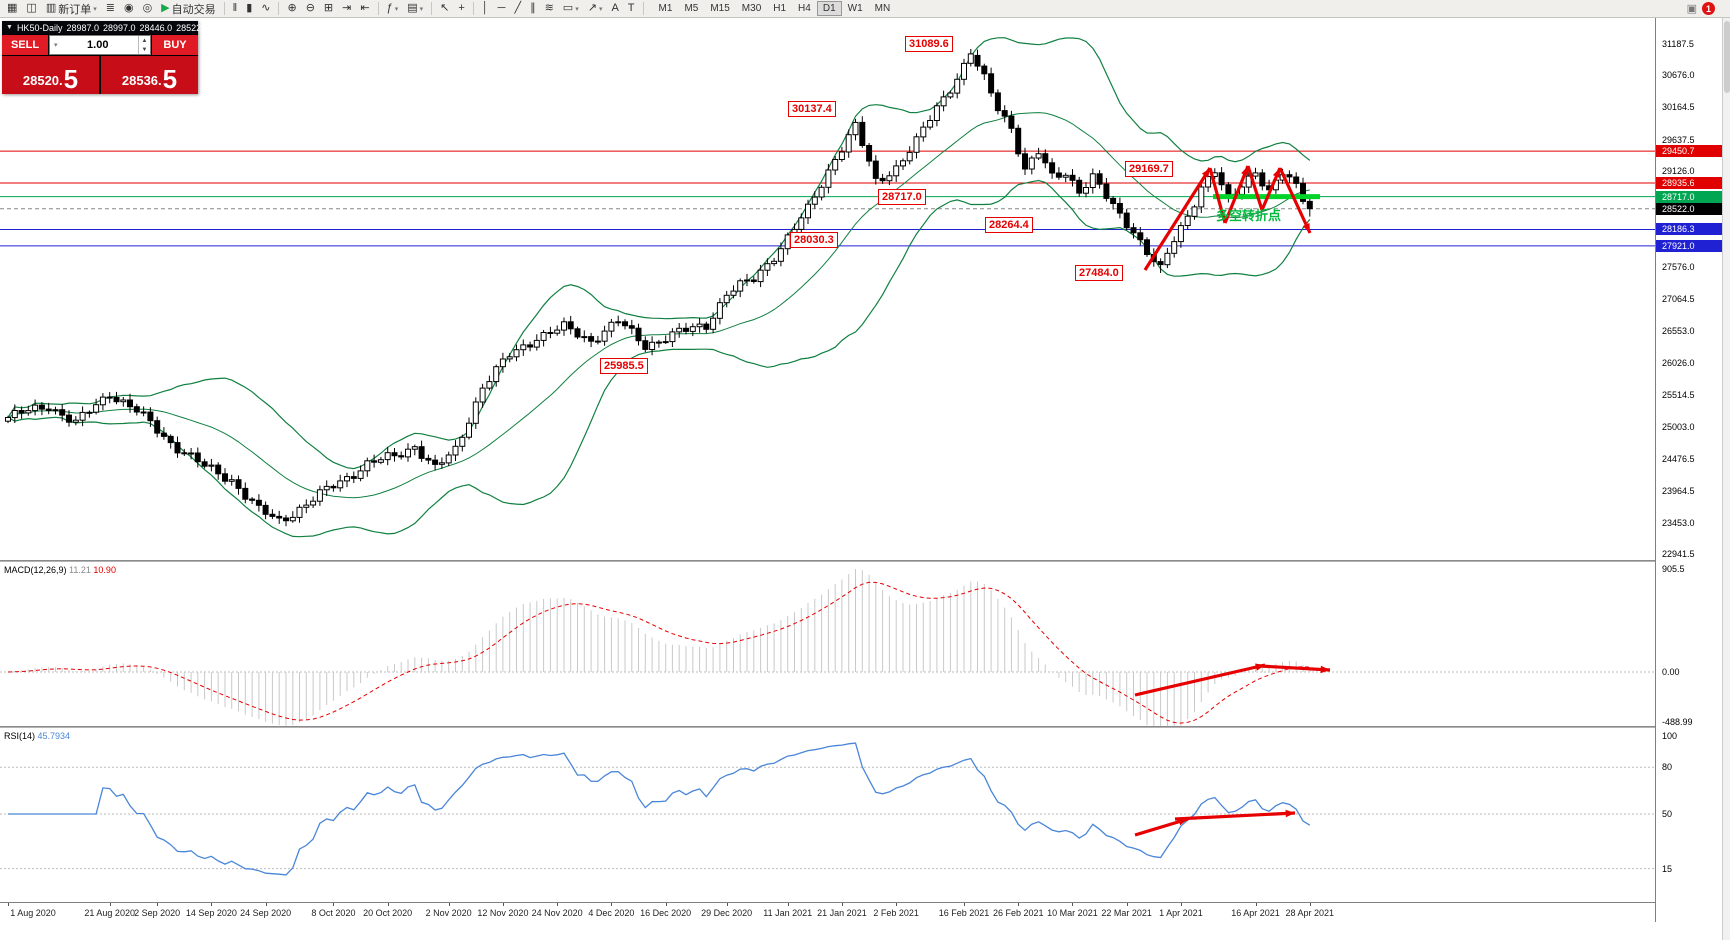  Describe the element at coordinates (188, 9) in the screenshot. I see `auto-trading-button: ▶ 自动交易` at that location.